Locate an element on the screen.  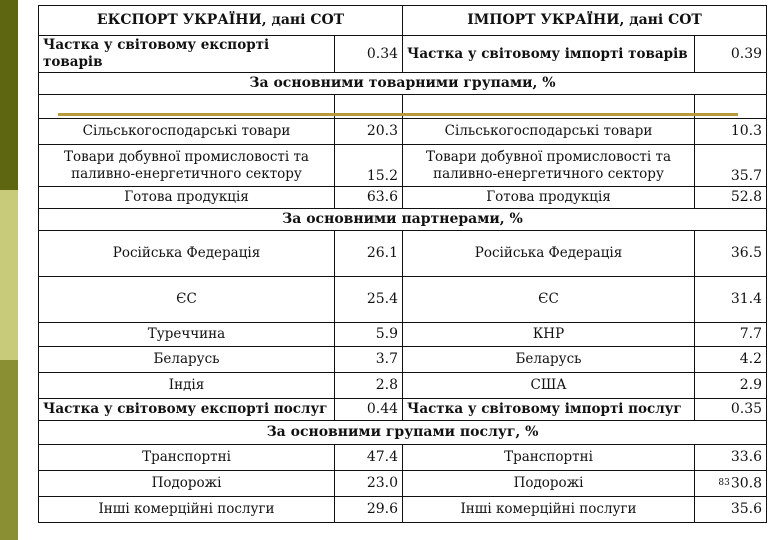
import-partner-value: 4.2 is located at coordinates (731, 359).